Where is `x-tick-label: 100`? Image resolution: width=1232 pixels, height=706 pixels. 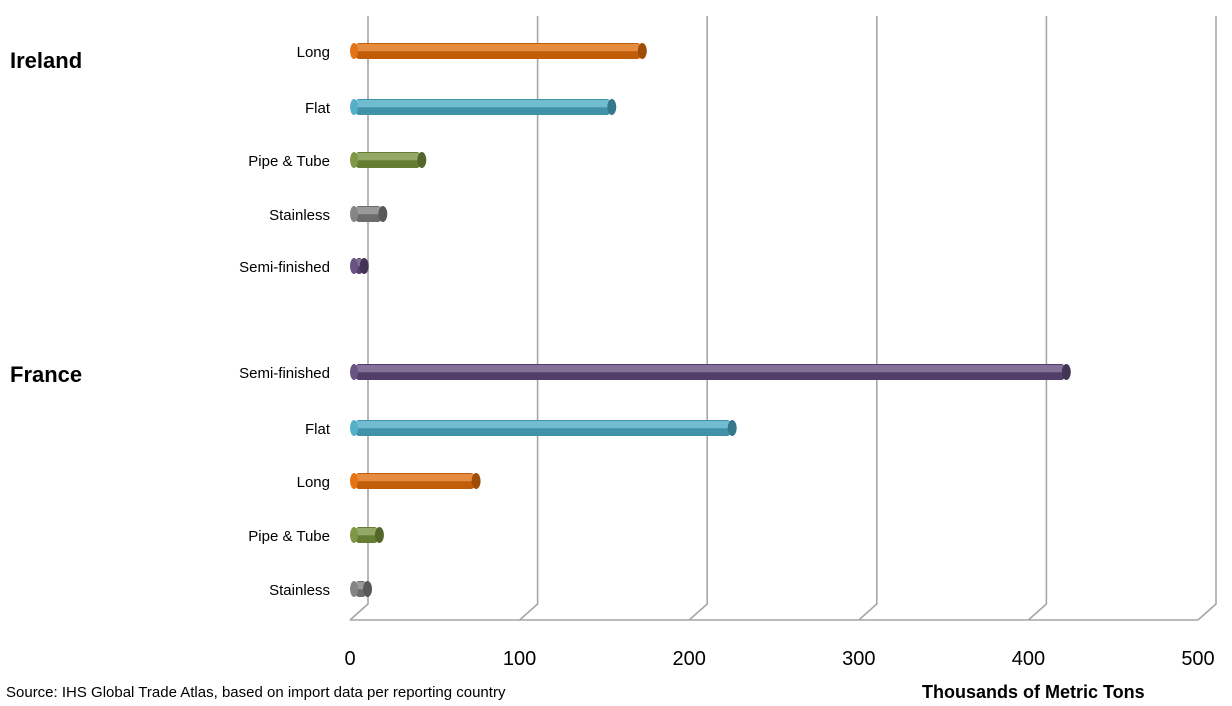
x-tick-label: 100 is located at coordinates (519, 659).